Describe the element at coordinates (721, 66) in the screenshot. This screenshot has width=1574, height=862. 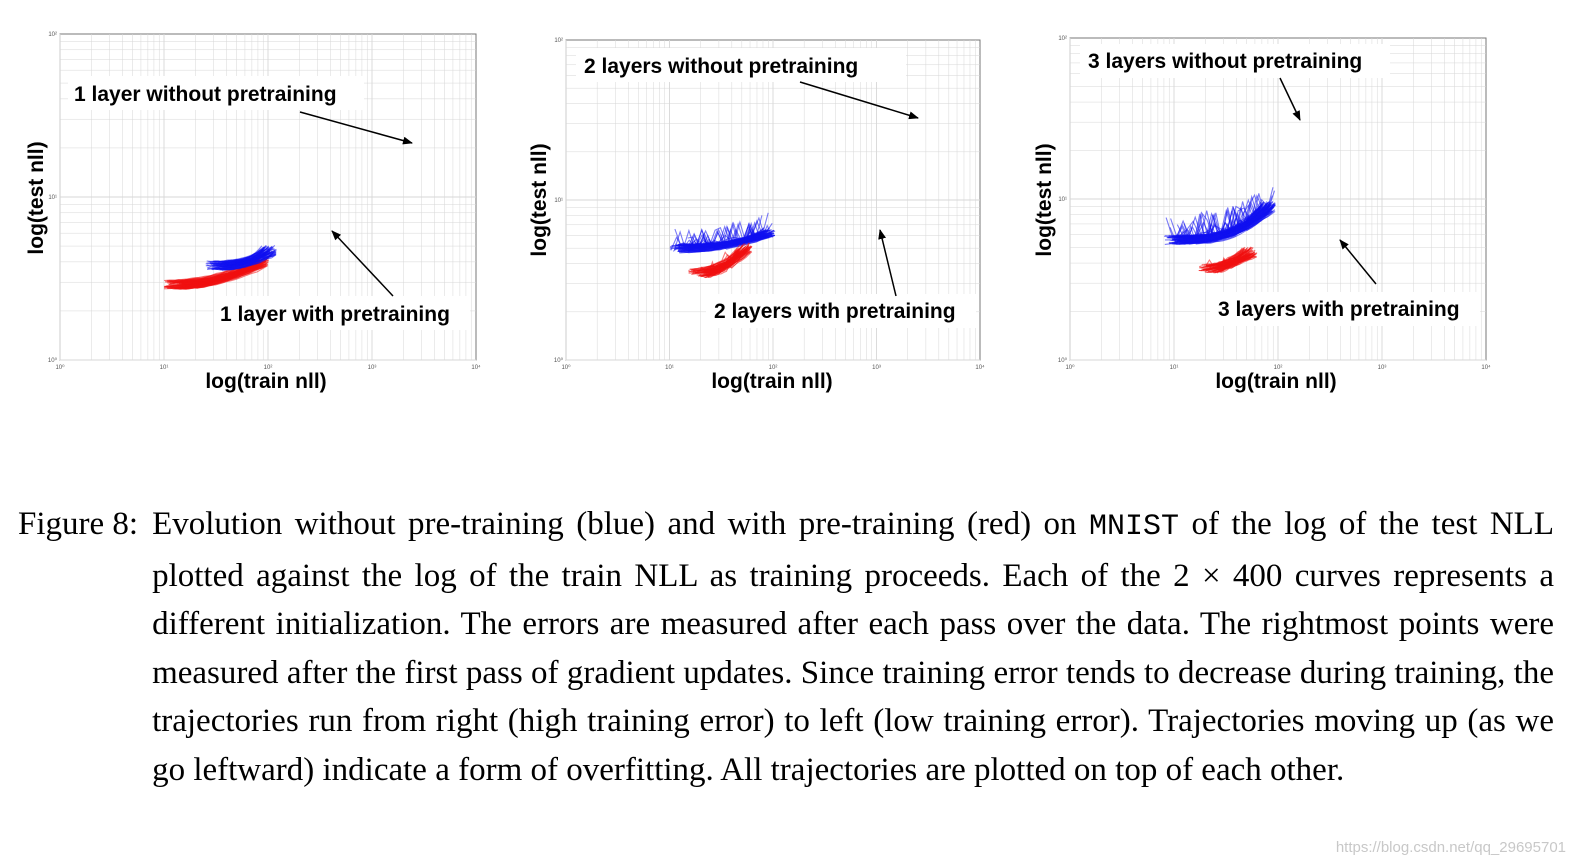
I see `panel-2-annotation-top: 2 layers without pretraining` at that location.